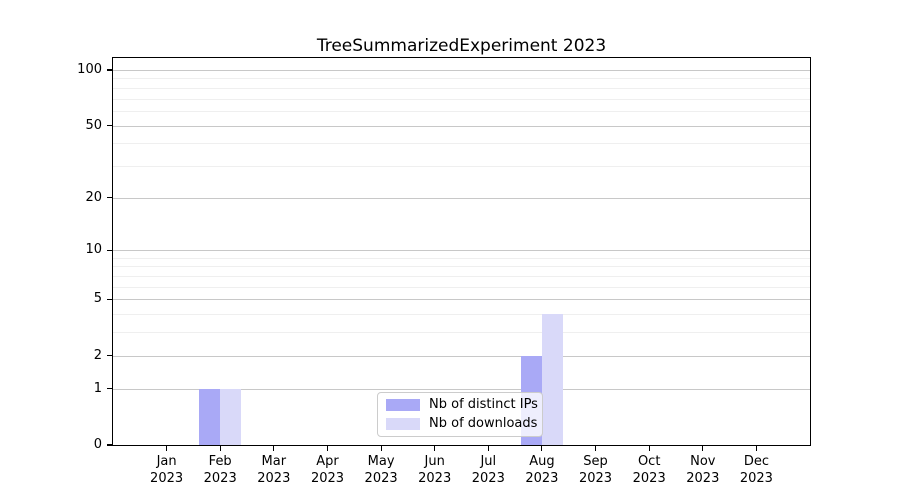 This screenshot has width=900, height=500. Describe the element at coordinates (274, 470) in the screenshot. I see `x-tick-label: Mar 2023` at that location.